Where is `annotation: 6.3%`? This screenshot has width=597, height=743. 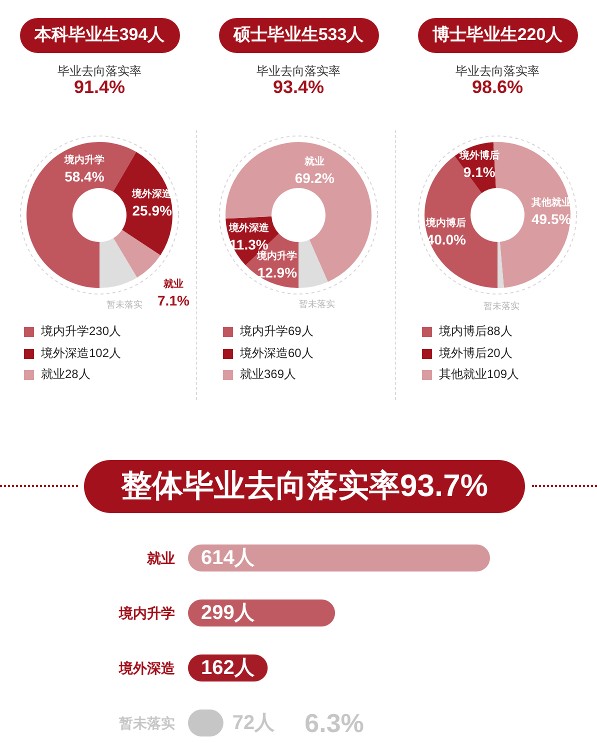
annotation: 6.3% is located at coordinates (334, 723).